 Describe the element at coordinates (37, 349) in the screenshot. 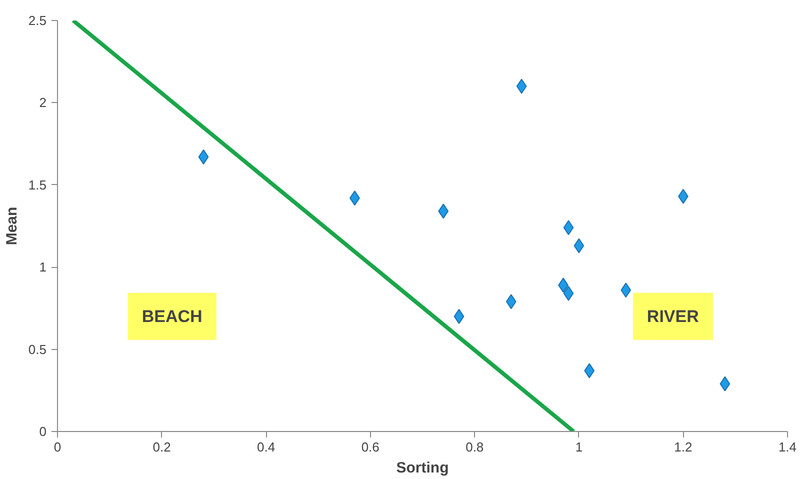

I see `y-tick-label: 0.5` at that location.